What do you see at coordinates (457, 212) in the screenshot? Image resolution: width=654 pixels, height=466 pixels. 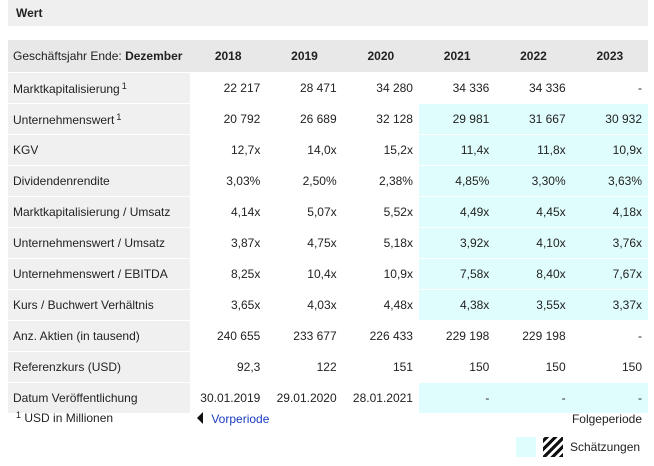 I see `value-cell: 4,49x` at bounding box center [457, 212].